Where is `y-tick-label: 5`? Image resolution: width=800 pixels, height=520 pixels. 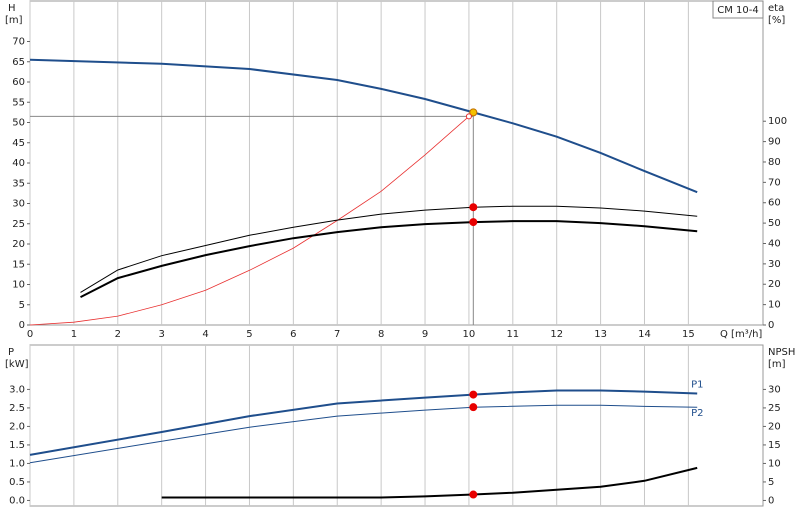 y-tick-label: 5 is located at coordinates (22, 305).